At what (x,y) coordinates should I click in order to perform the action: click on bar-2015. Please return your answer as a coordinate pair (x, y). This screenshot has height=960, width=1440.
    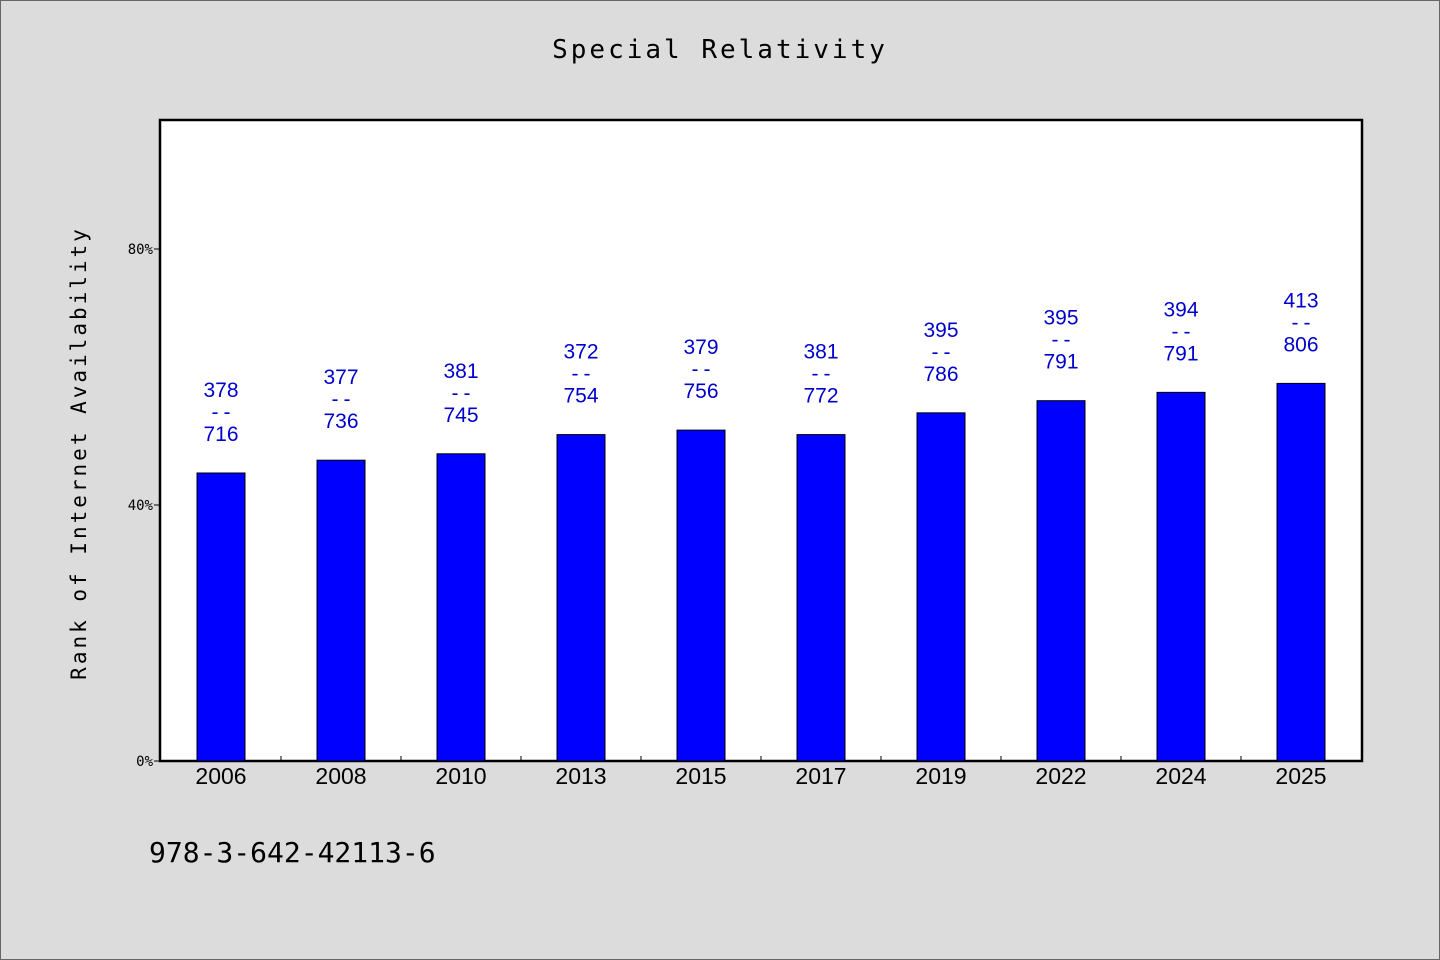
    Looking at the image, I should click on (701, 595).